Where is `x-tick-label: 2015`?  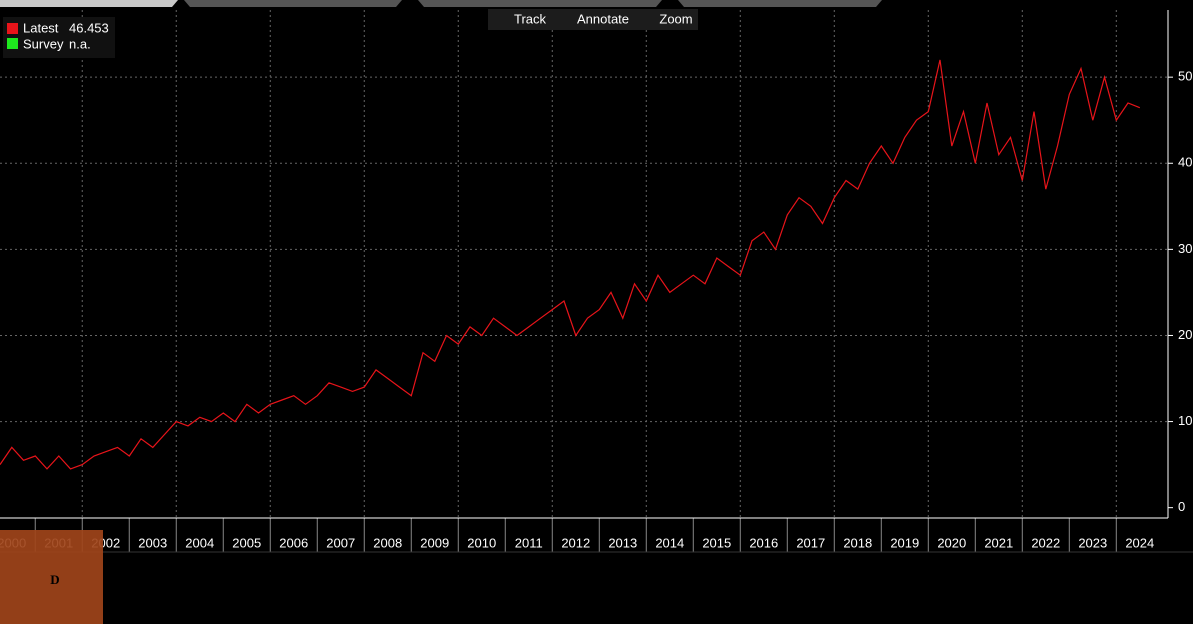 x-tick-label: 2015 is located at coordinates (716, 542).